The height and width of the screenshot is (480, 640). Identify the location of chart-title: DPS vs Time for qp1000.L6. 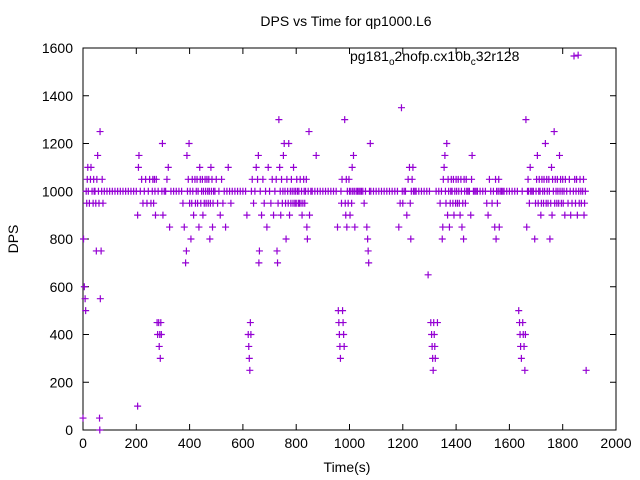
(345, 21).